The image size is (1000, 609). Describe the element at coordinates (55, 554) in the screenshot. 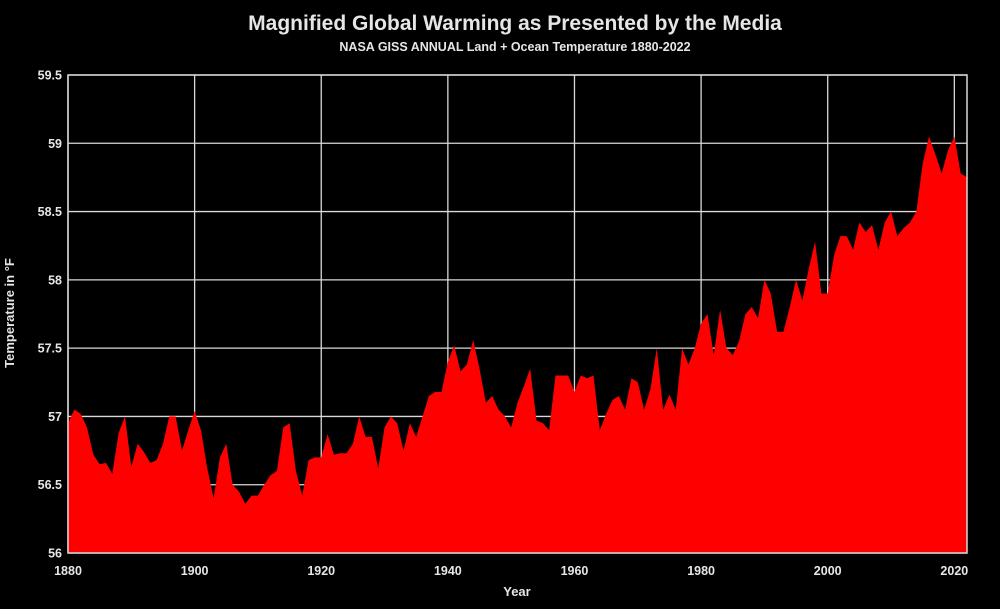

I see `y-tick-label-0: 56` at that location.